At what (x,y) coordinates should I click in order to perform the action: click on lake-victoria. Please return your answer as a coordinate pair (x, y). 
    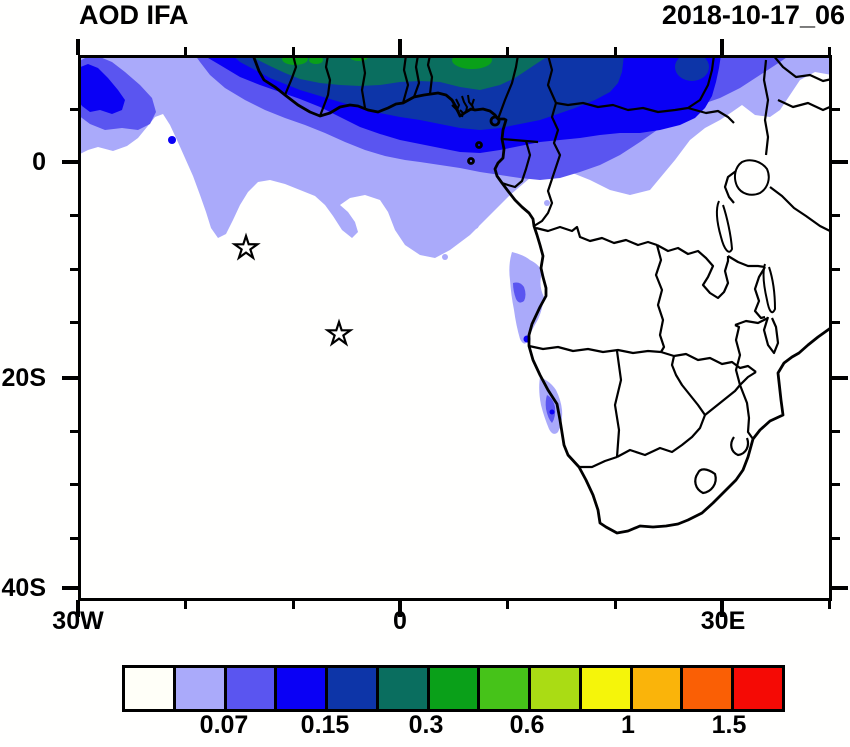
    Looking at the image, I should click on (751, 177).